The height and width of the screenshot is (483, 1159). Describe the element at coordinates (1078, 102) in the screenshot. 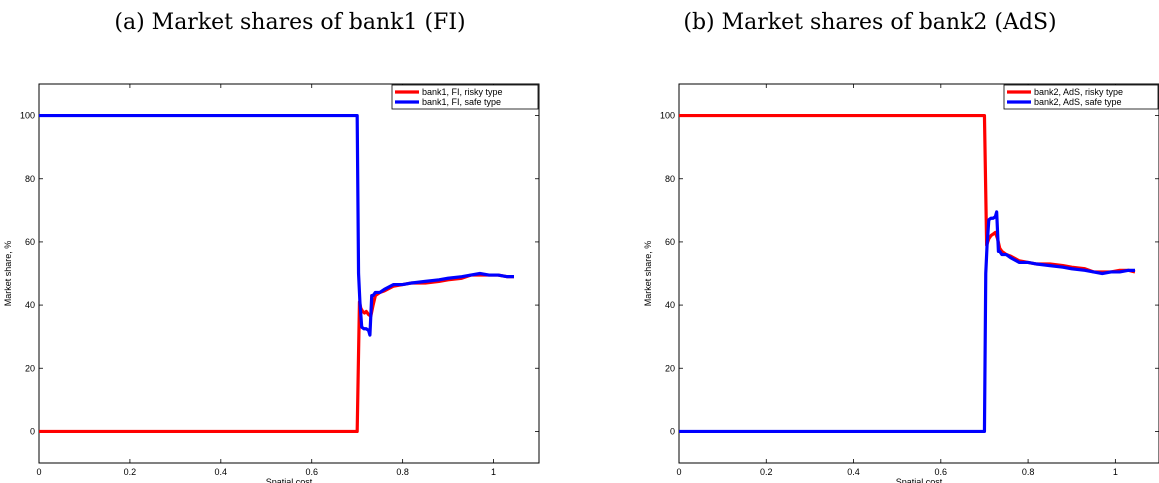

I see `legend-entry-label: bank2, AdS, safe type` at that location.